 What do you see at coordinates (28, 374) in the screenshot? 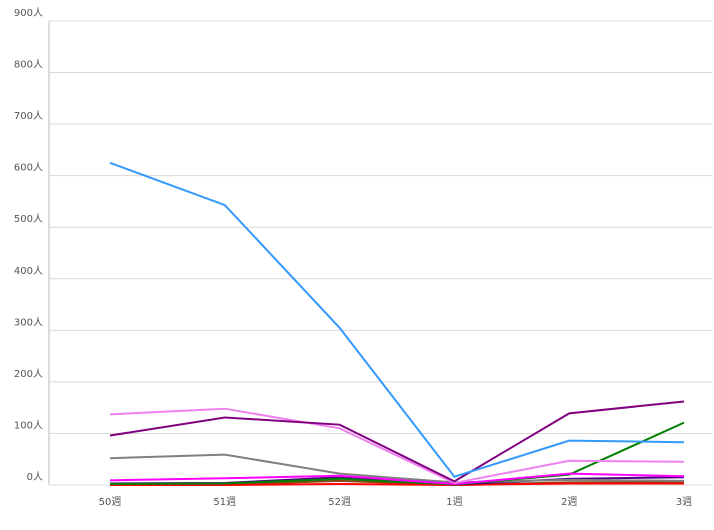
I see `y-tick-label: 200人` at bounding box center [28, 374].